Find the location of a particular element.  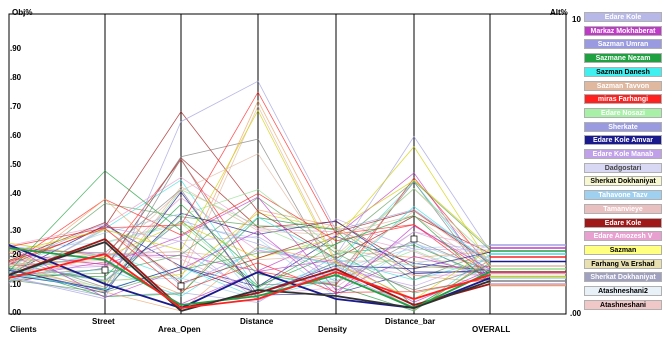

y-tick-90: .90 is located at coordinates (16, 48).